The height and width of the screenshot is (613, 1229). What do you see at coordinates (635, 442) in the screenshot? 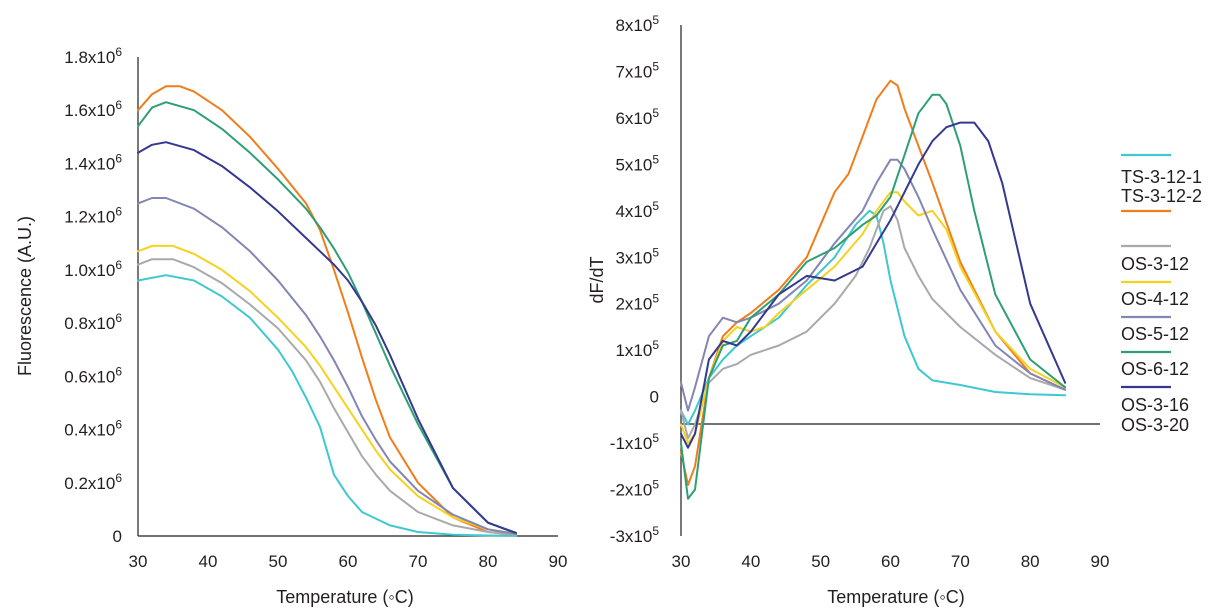
I see `y-tick-label: -1x10⁵` at bounding box center [635, 442].